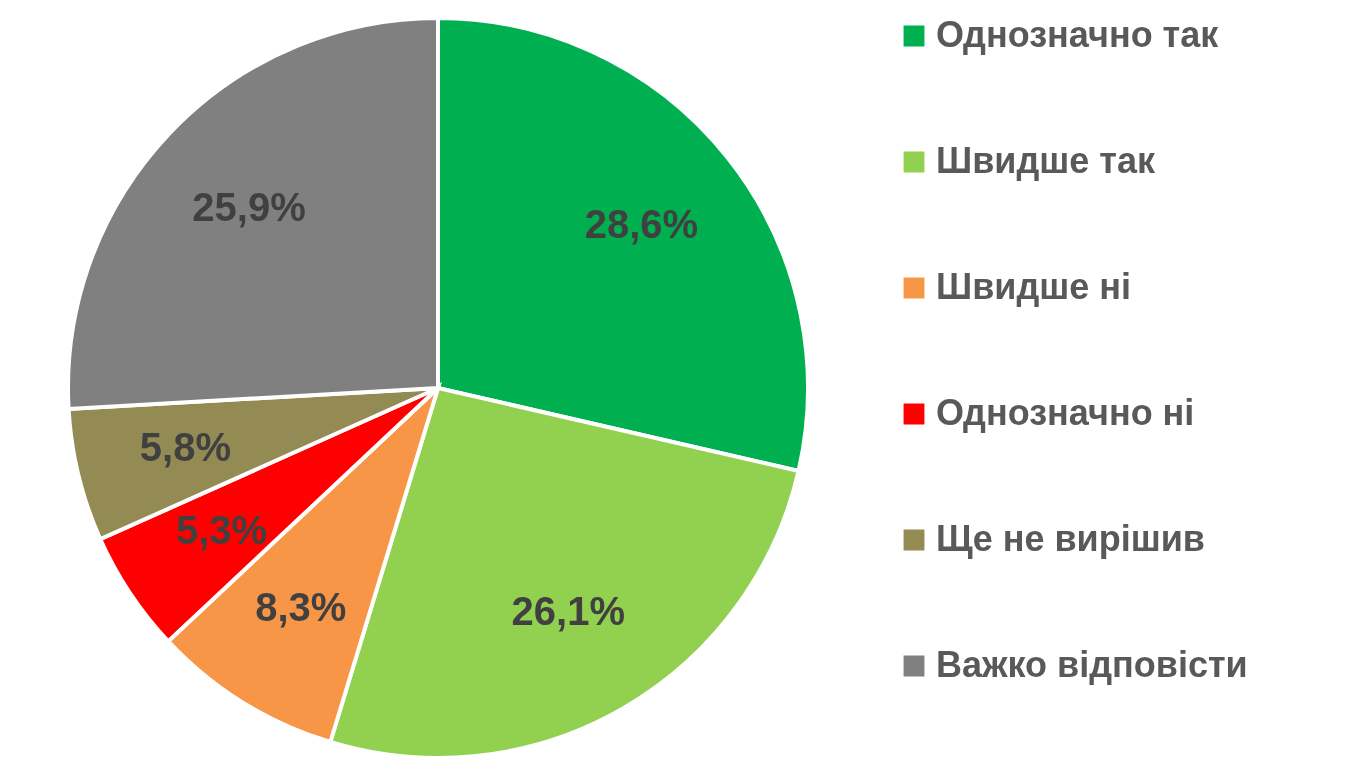  What do you see at coordinates (1070, 538) in the screenshot?
I see `legend-label: Ще не вирішив` at bounding box center [1070, 538].